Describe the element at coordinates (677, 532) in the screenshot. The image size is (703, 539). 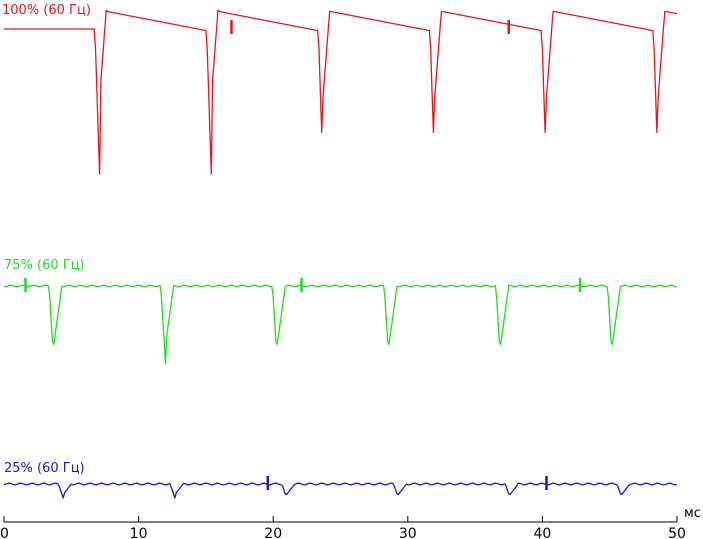
I see `x-tick-label-50: 50` at that location.